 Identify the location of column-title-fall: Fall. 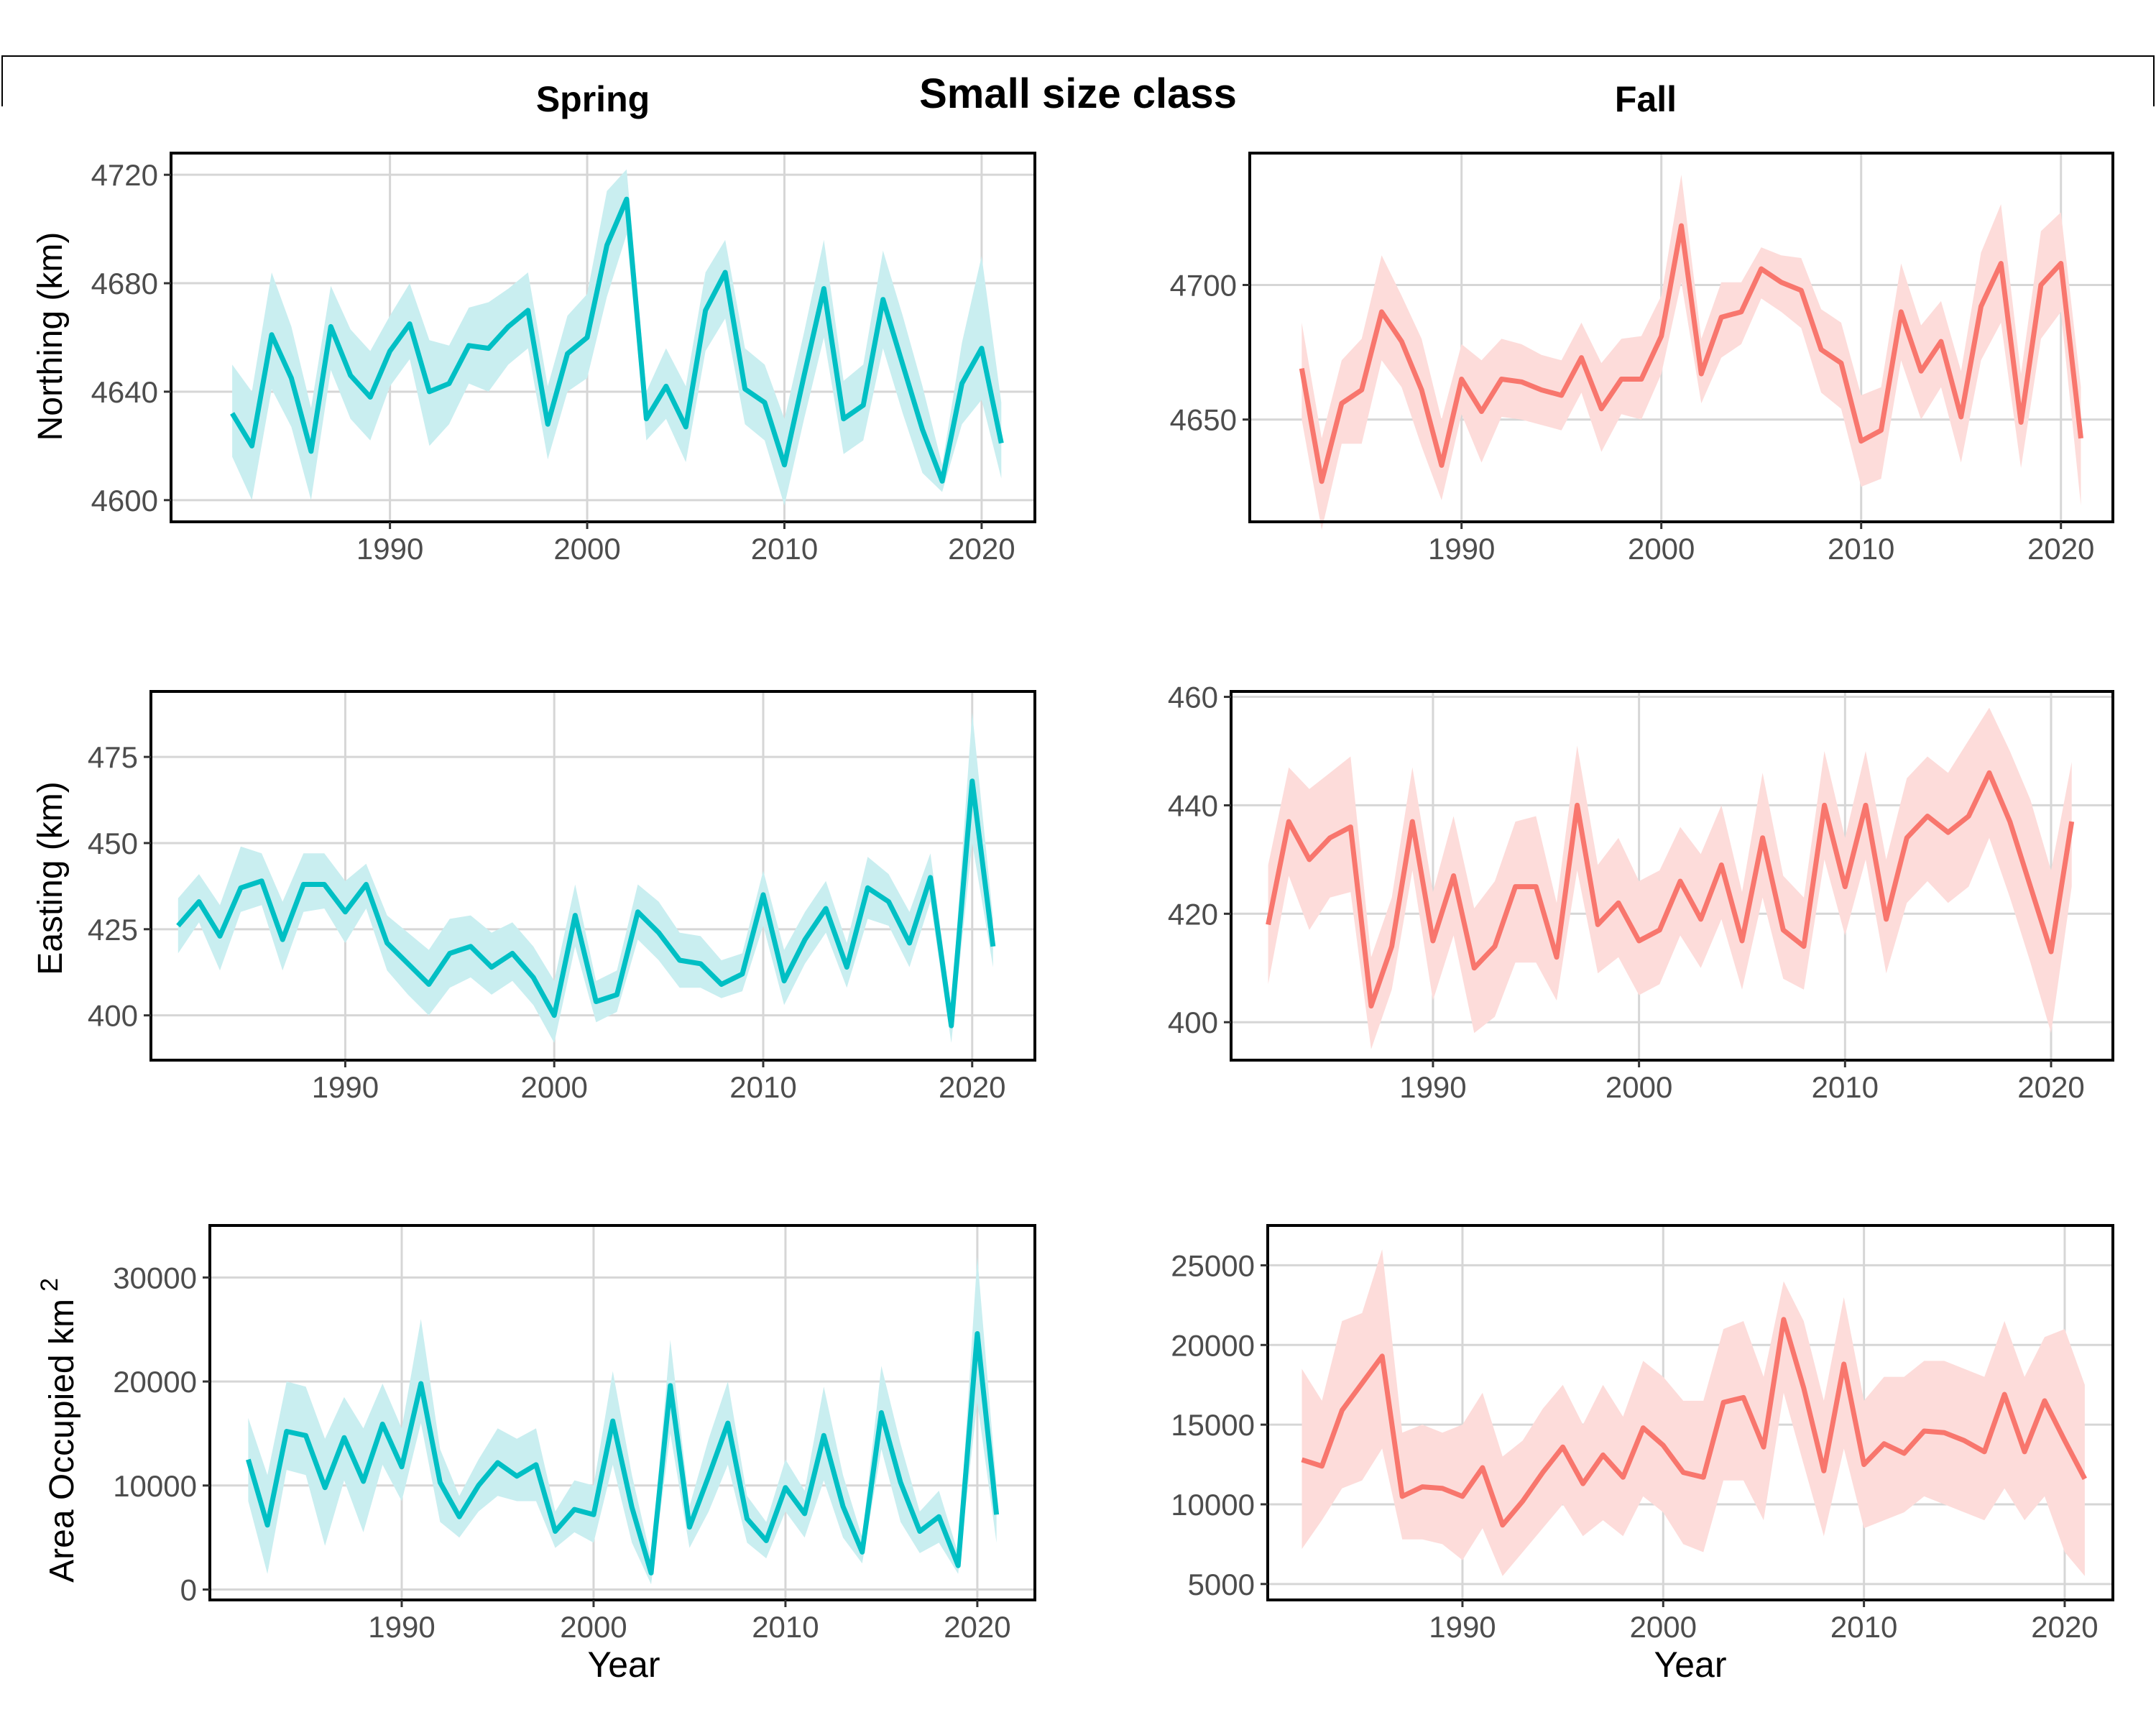
(1646, 99).